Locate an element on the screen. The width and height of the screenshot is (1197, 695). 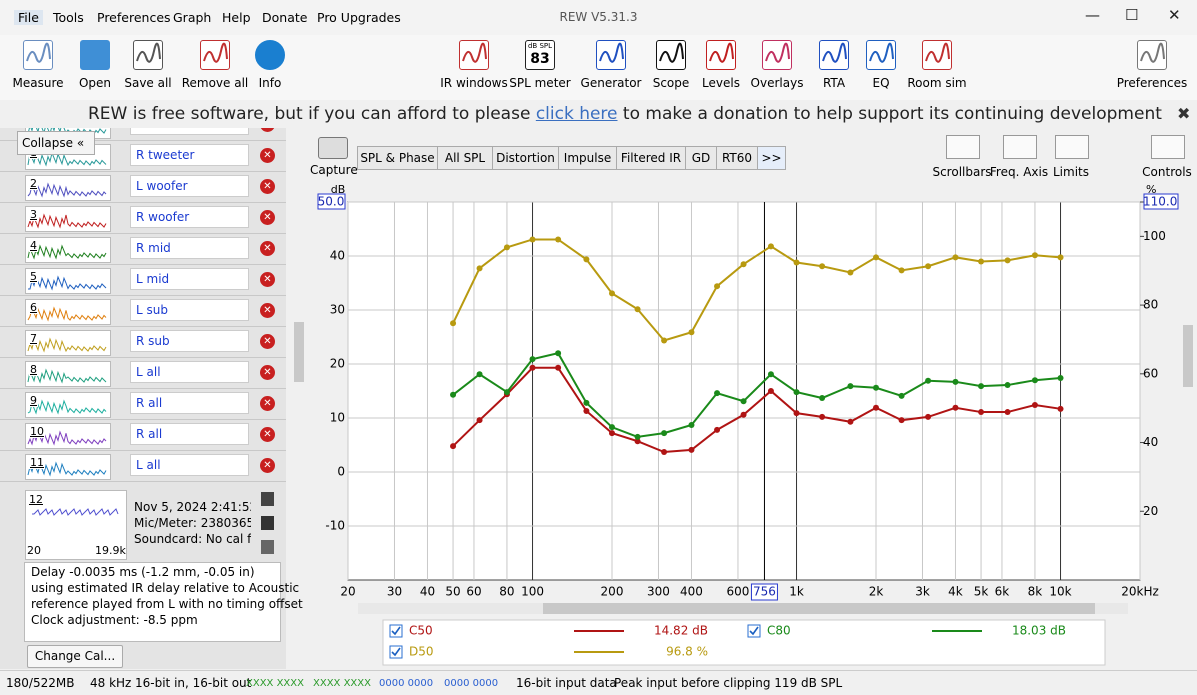
measurement-name: L mid is located at coordinates (189, 279).